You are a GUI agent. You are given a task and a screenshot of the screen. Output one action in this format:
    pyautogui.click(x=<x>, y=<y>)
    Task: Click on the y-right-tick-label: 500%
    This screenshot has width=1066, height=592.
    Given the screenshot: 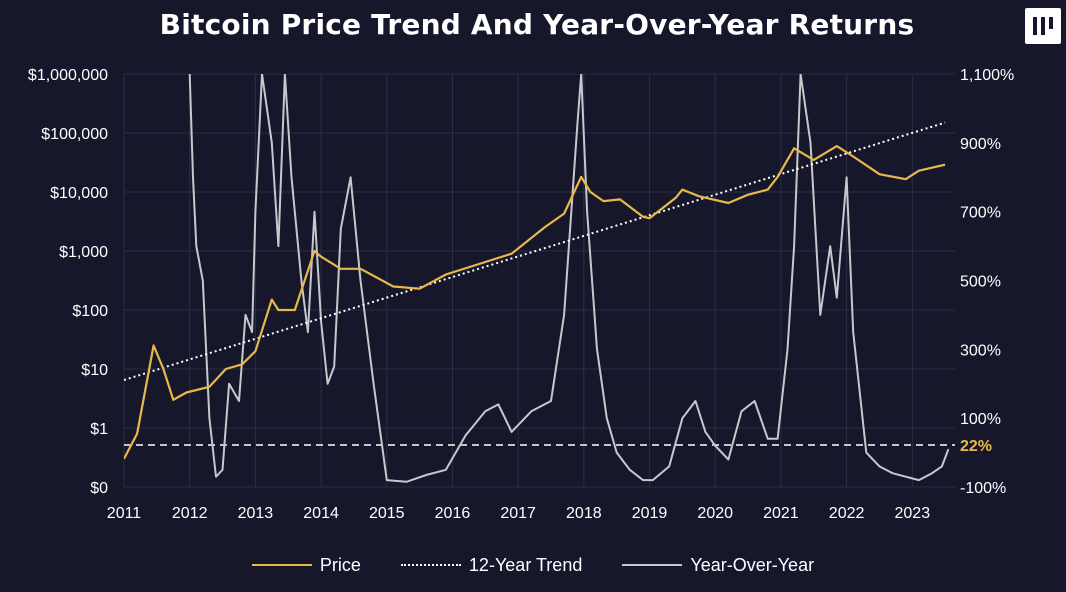 What is the action you would take?
    pyautogui.click(x=980, y=282)
    